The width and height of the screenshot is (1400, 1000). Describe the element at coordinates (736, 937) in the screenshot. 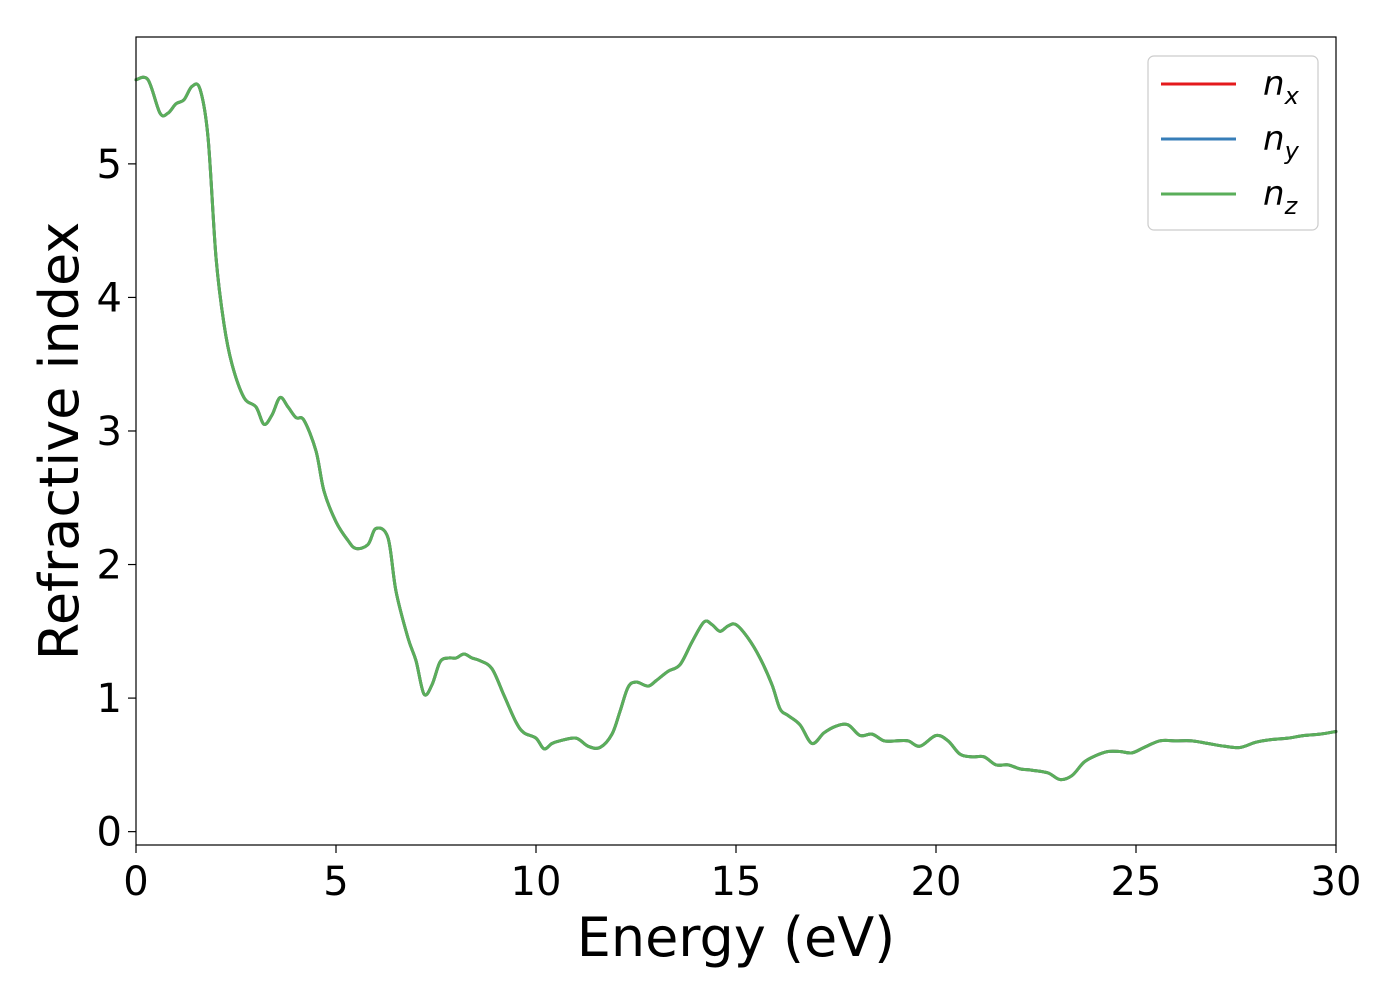

I see `x-axis-title: Energy (eV)` at that location.